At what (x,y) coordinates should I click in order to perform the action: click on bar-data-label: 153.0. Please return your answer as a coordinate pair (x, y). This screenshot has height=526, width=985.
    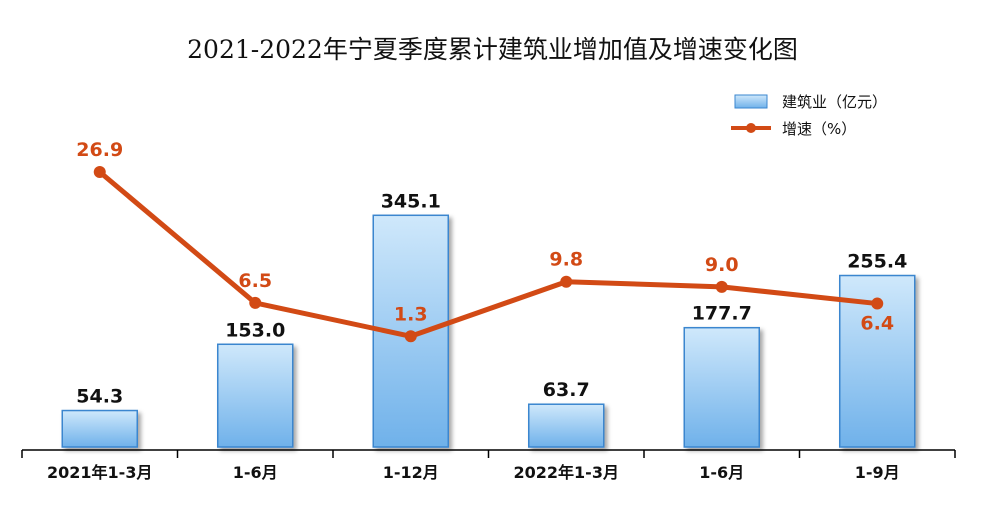
    Looking at the image, I should click on (255, 330).